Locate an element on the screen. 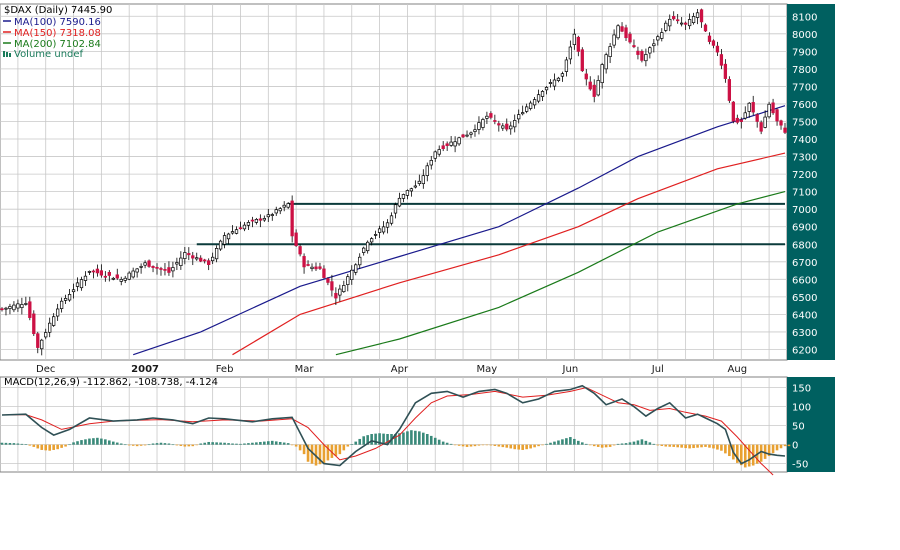 The width and height of the screenshot is (900, 550). macd-panel is located at coordinates (395, 430).